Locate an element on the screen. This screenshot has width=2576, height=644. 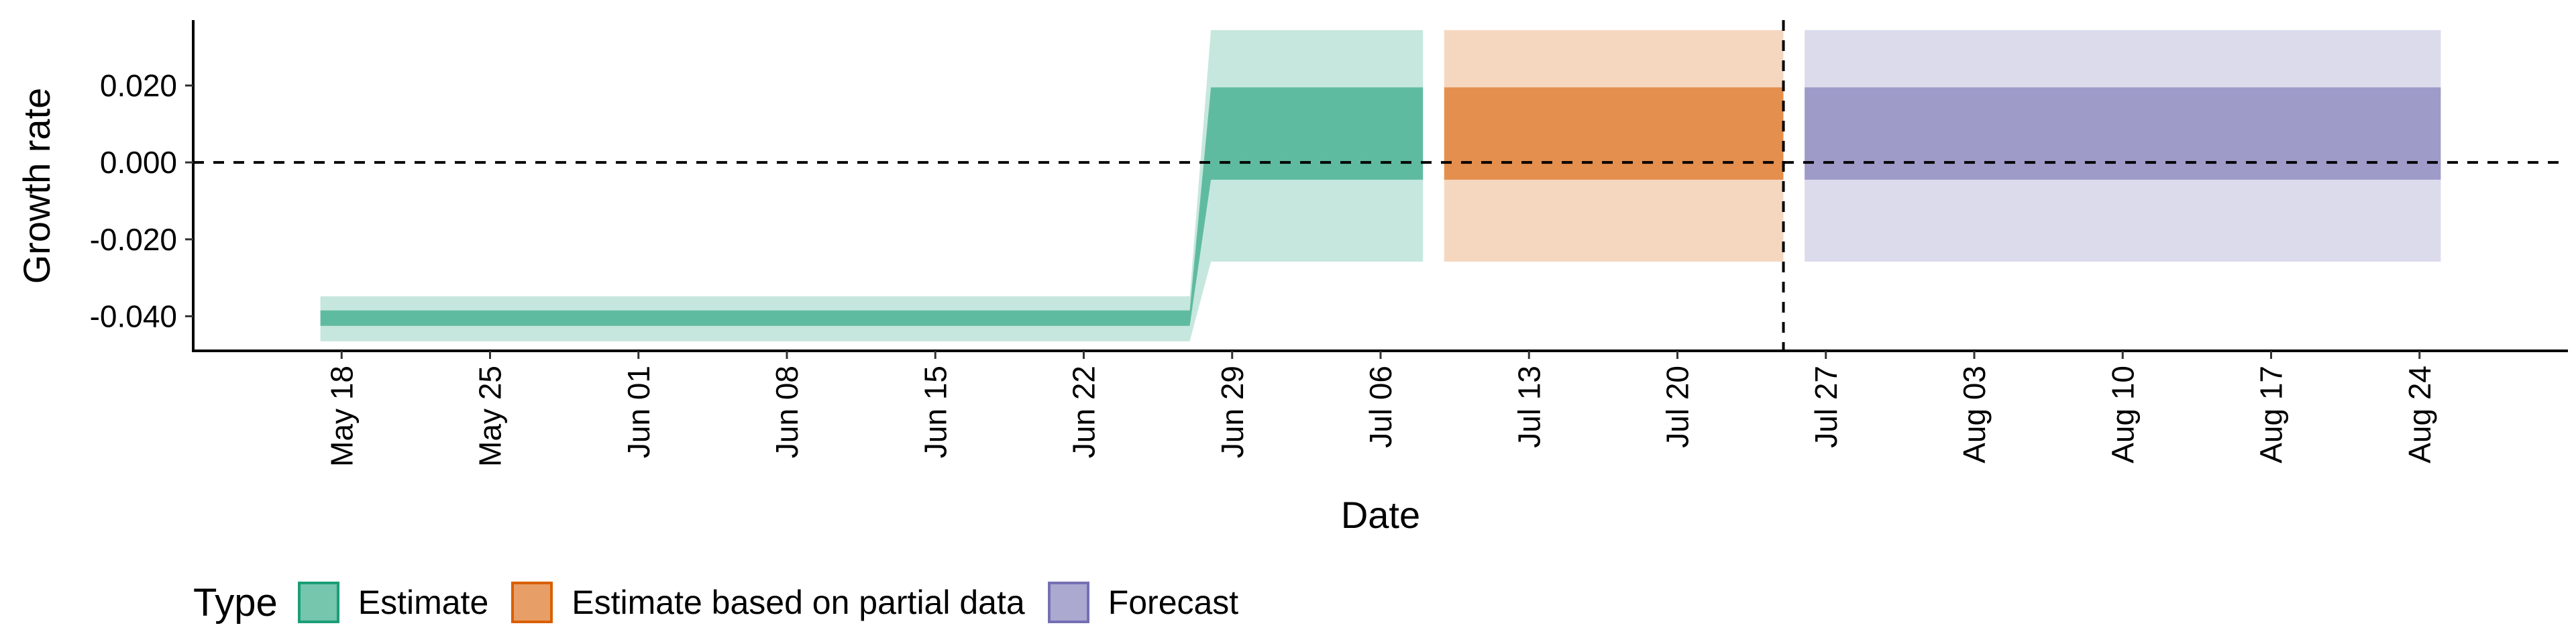
legend-label-estimate: Estimate is located at coordinates (423, 602).